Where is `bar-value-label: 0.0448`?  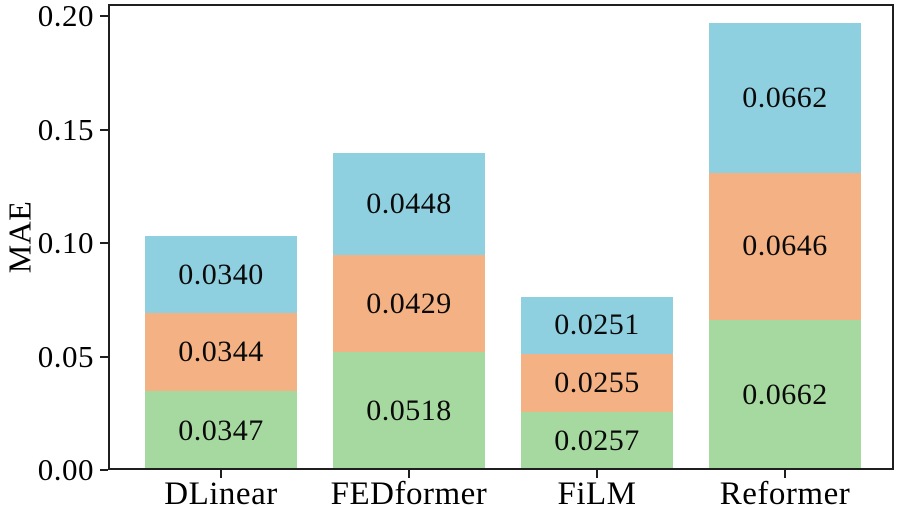 bar-value-label: 0.0448 is located at coordinates (409, 204).